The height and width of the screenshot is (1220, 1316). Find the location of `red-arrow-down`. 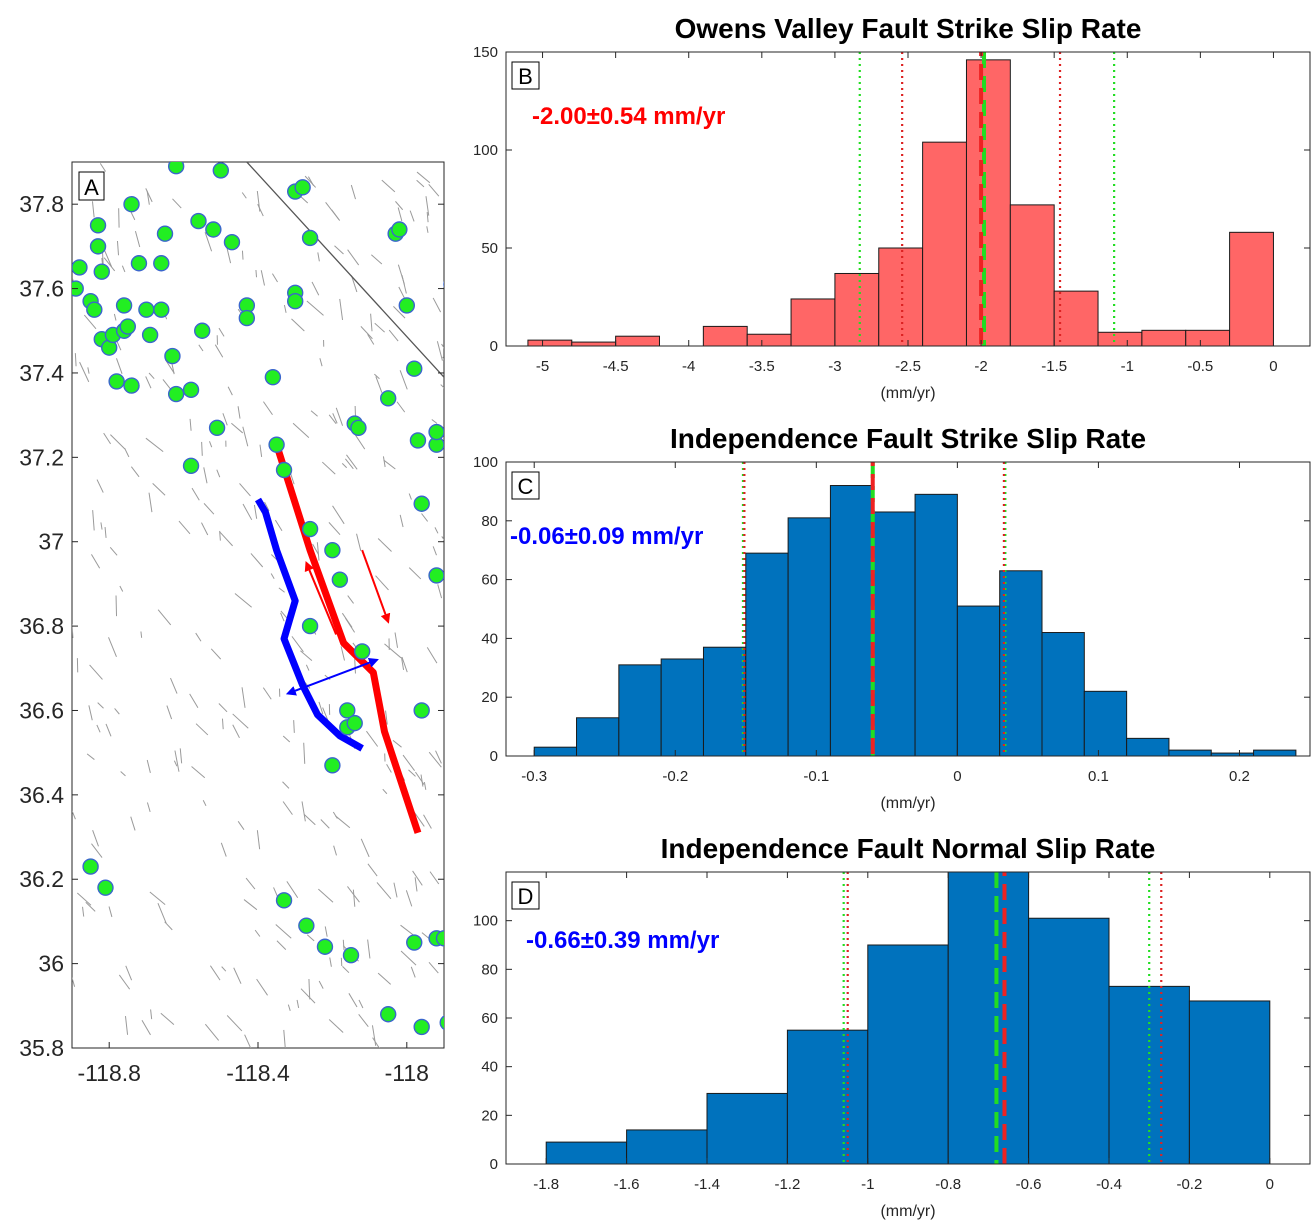

red-arrow-down is located at coordinates (376, 586).